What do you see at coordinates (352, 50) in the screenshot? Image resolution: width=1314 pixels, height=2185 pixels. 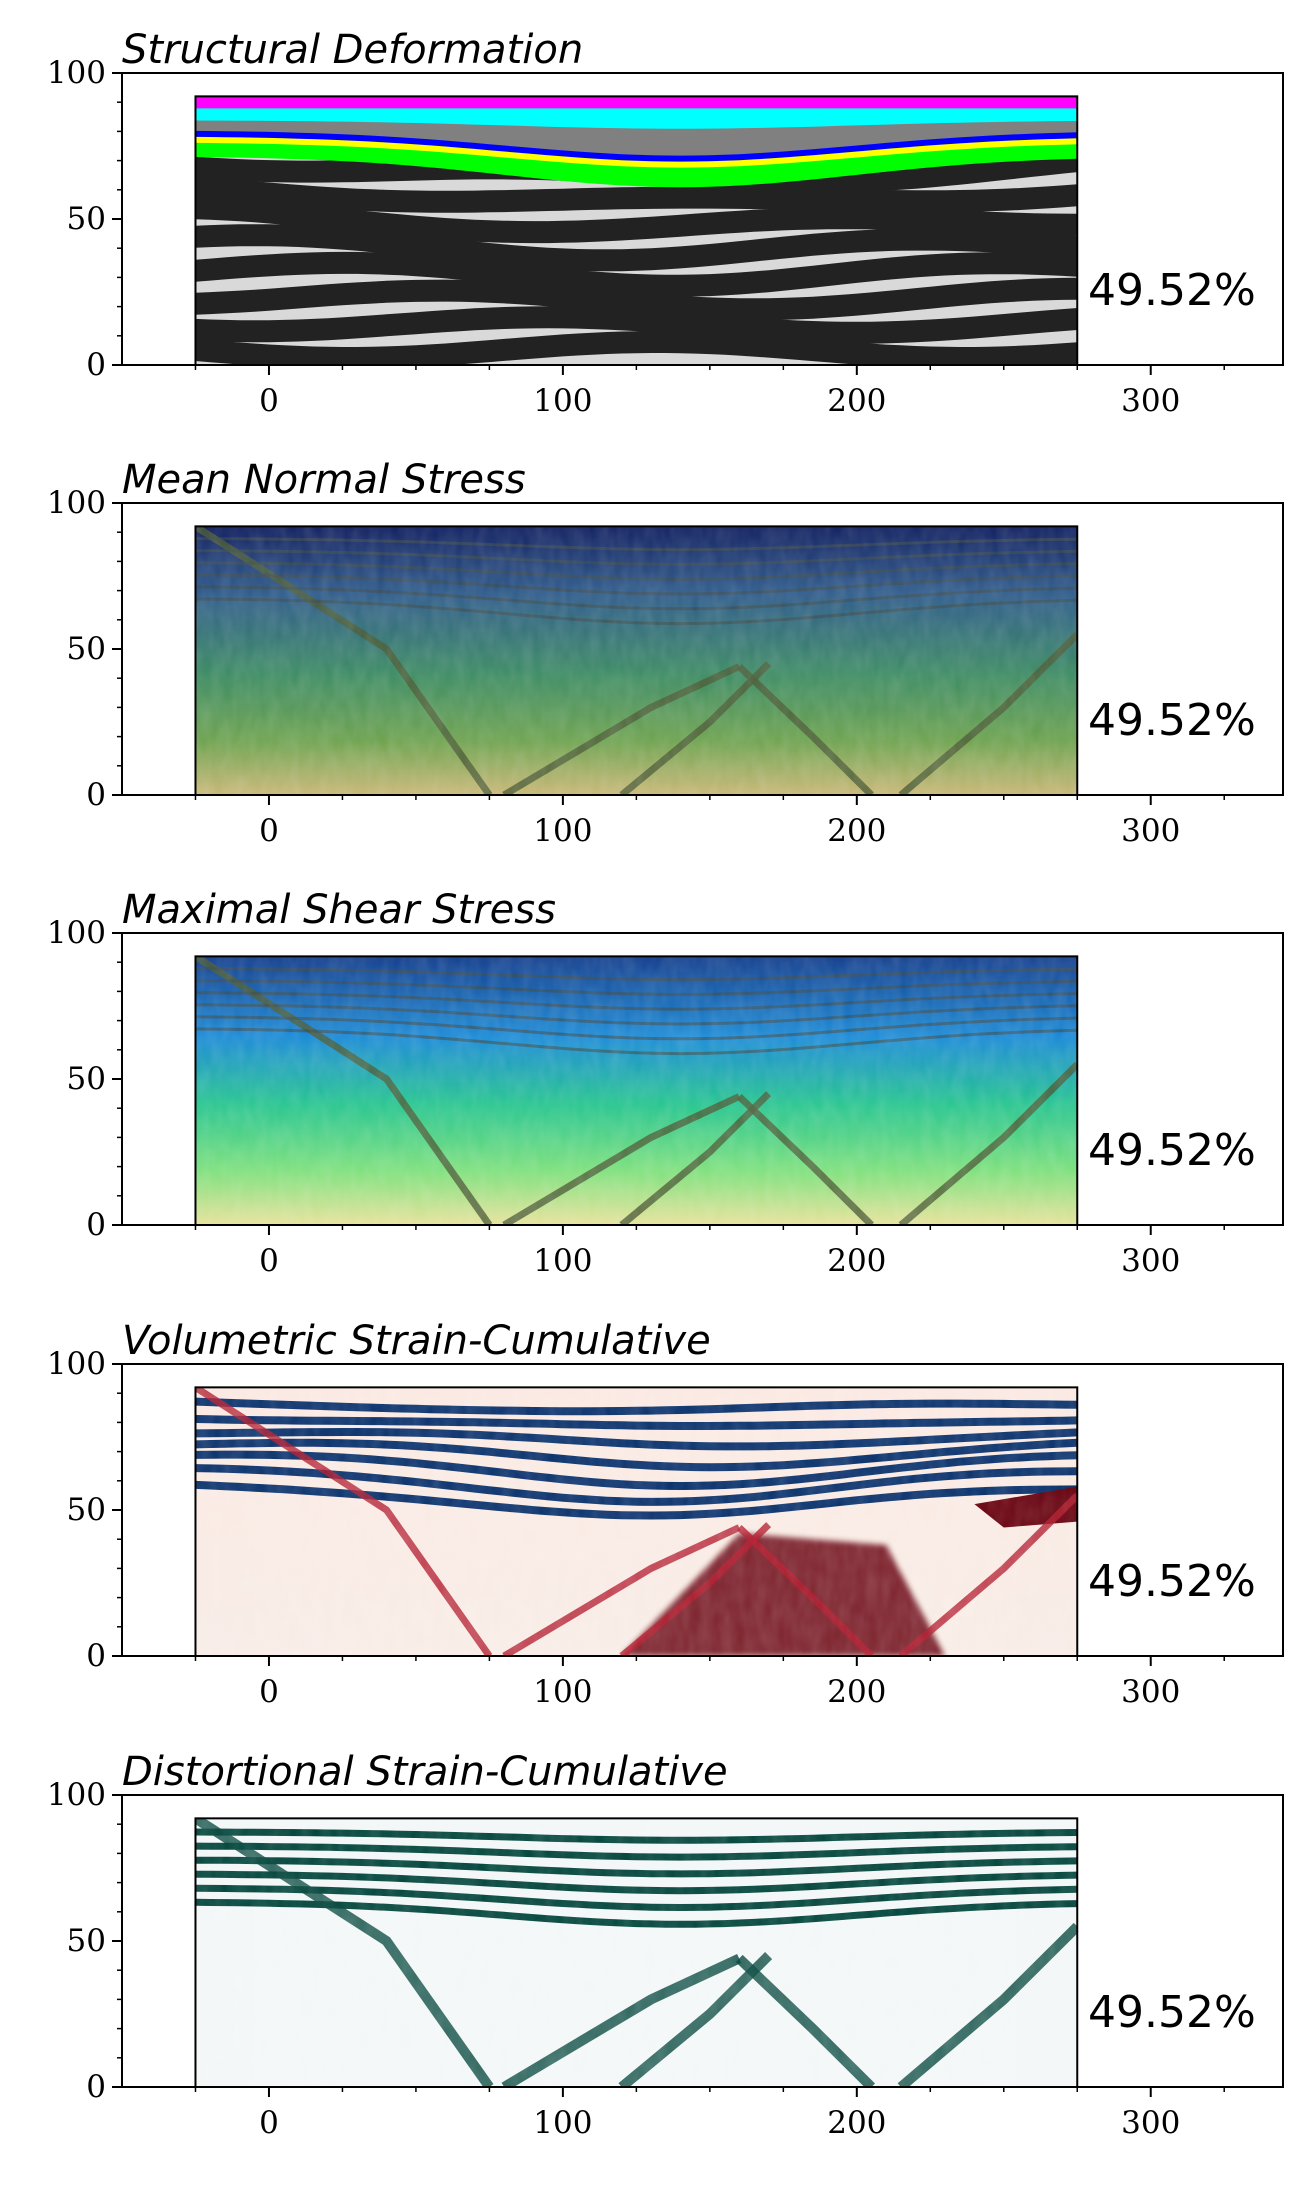 I see `panel-title: Structural Deformation` at bounding box center [352, 50].